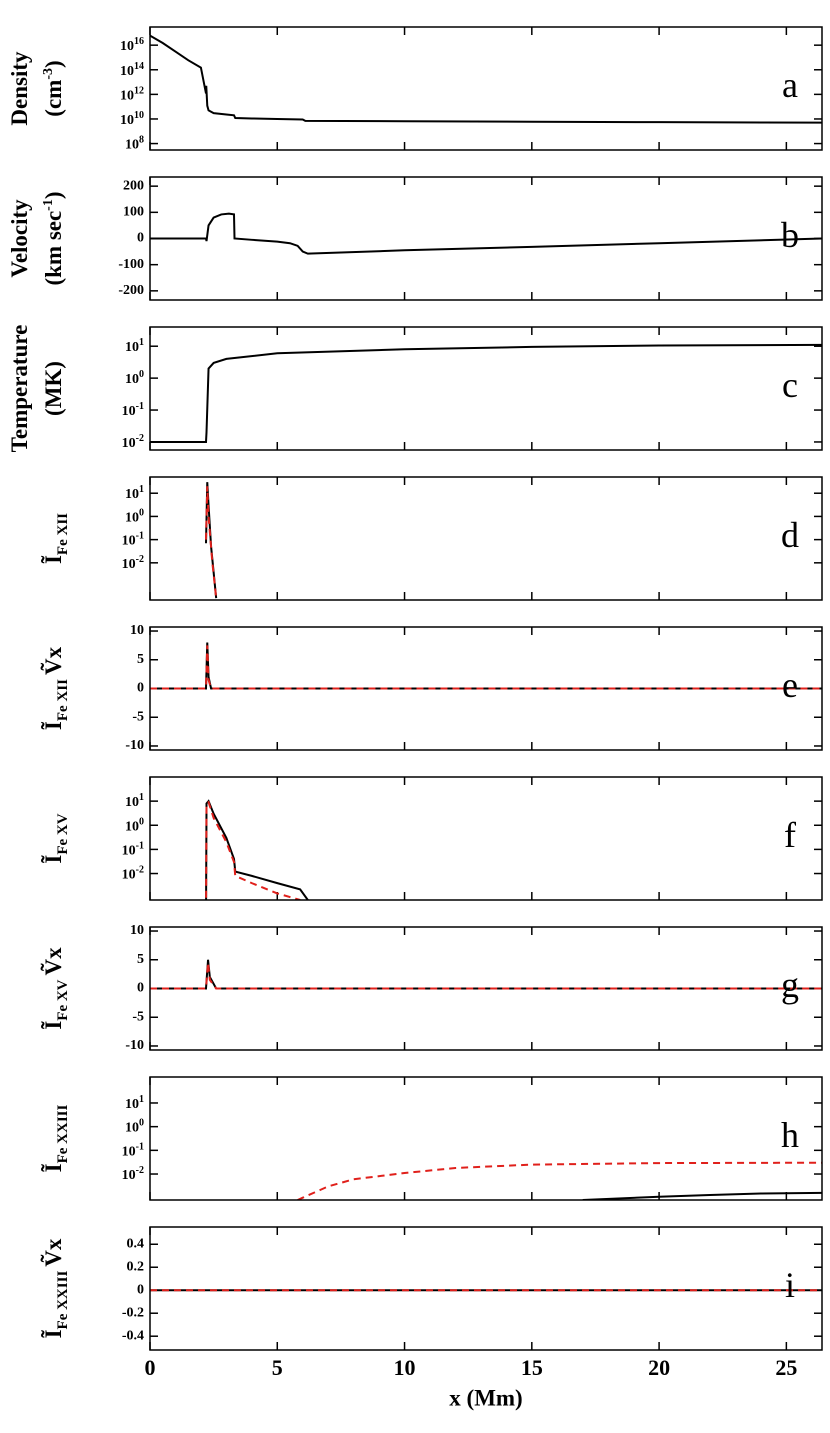 This screenshot has width=830, height=1433. Describe the element at coordinates (132, 119) in the screenshot. I see `y-tick-label: 10¹⁰` at that location.